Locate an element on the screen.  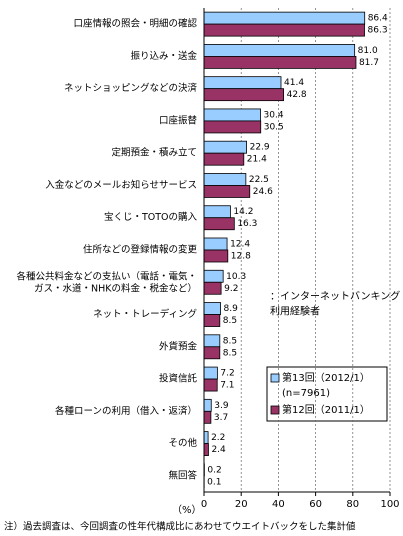
value-label: 16.3 is located at coordinates (247, 224).